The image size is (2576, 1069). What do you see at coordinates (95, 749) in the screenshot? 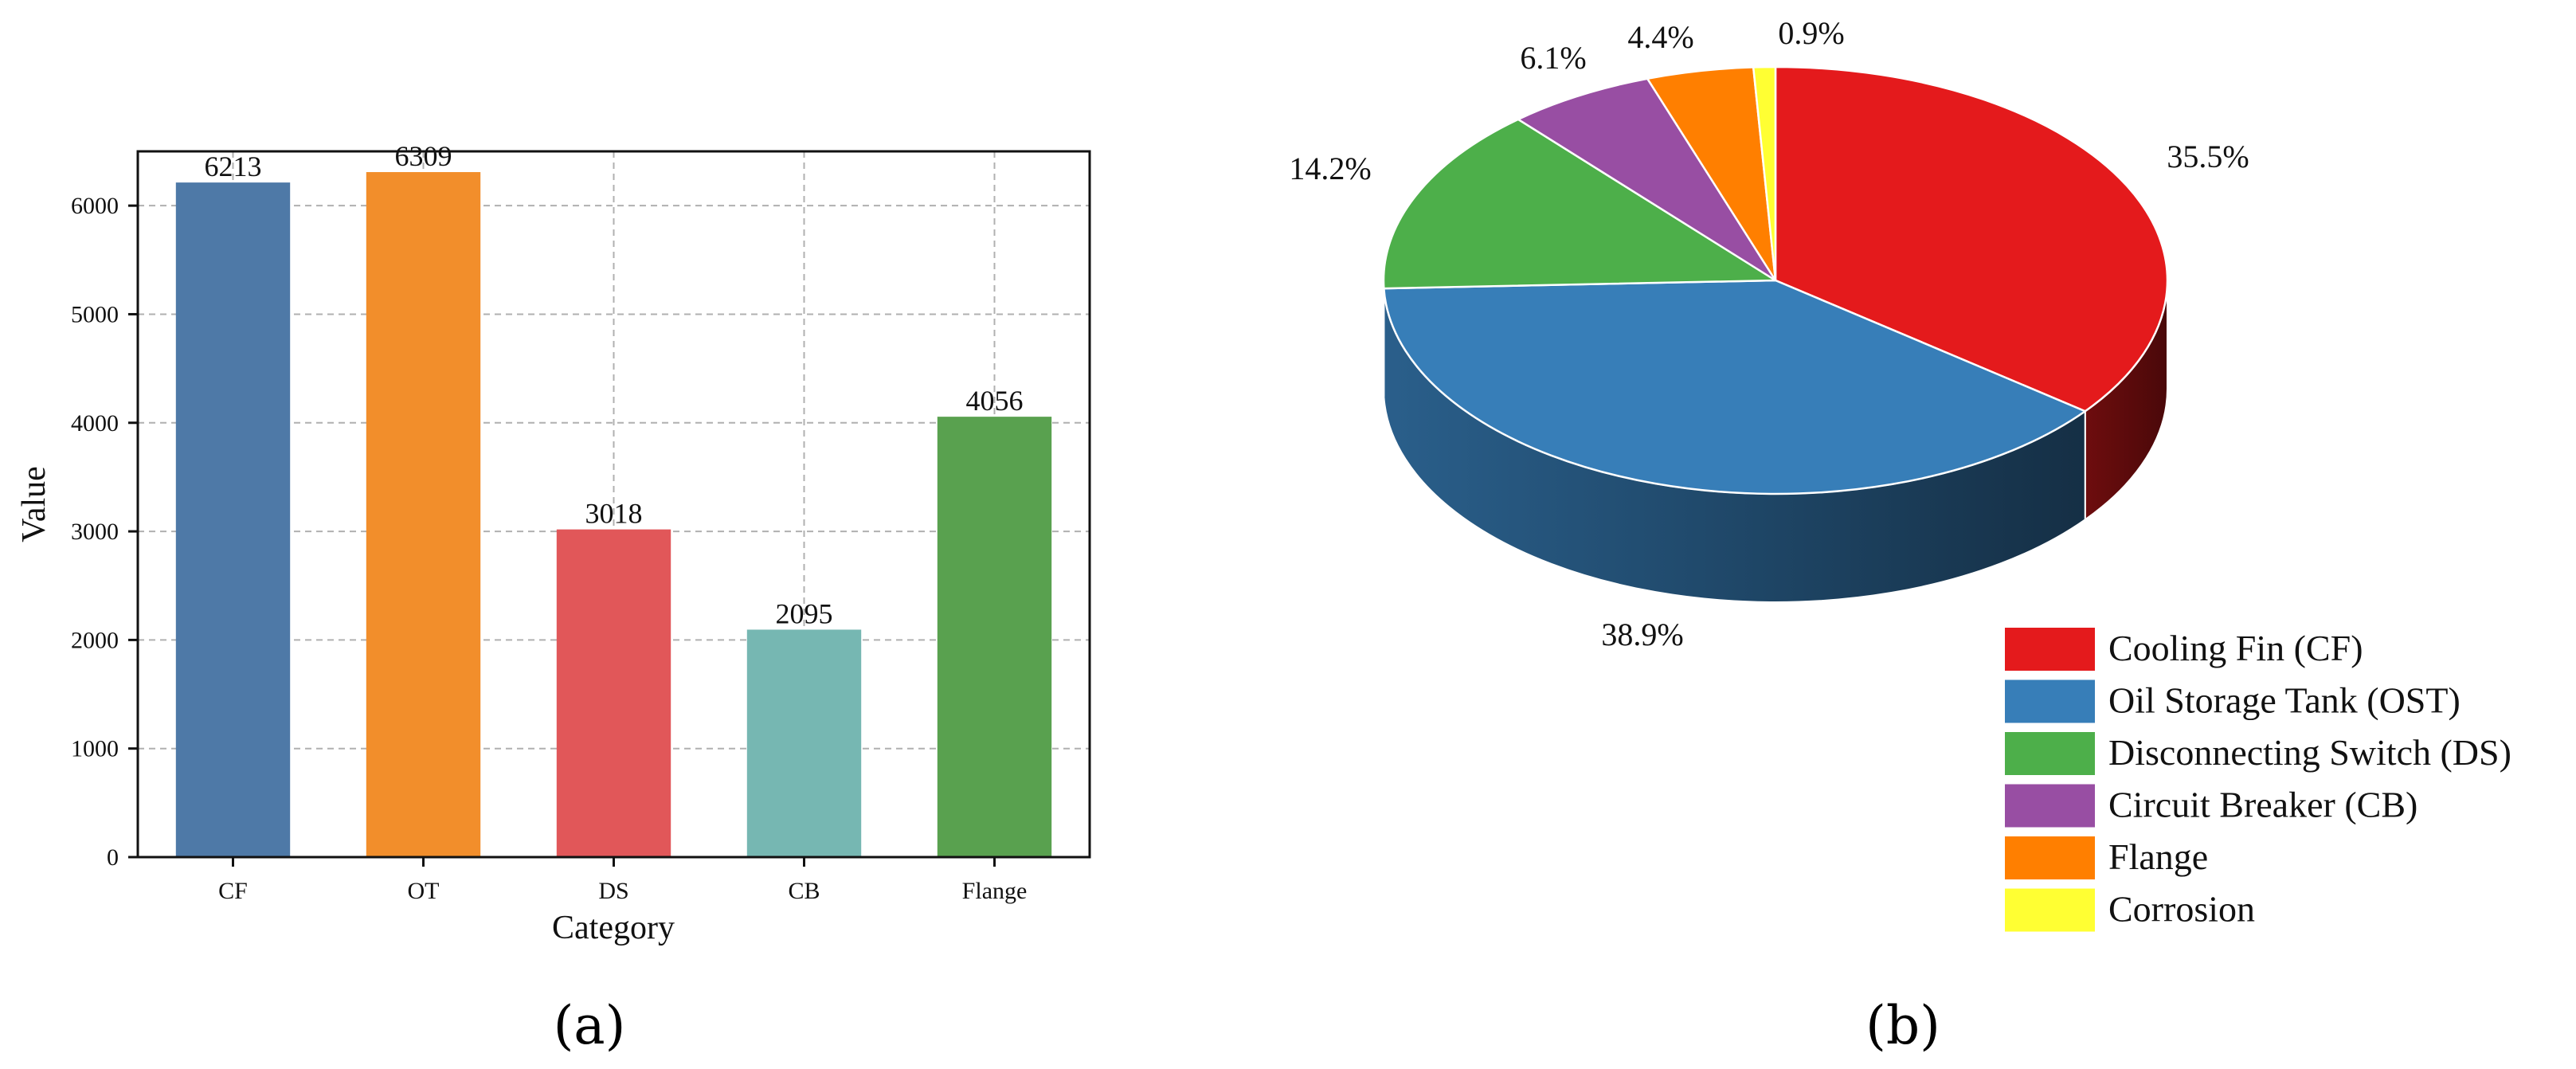
I see `y-tick-label: 1000` at bounding box center [95, 749].